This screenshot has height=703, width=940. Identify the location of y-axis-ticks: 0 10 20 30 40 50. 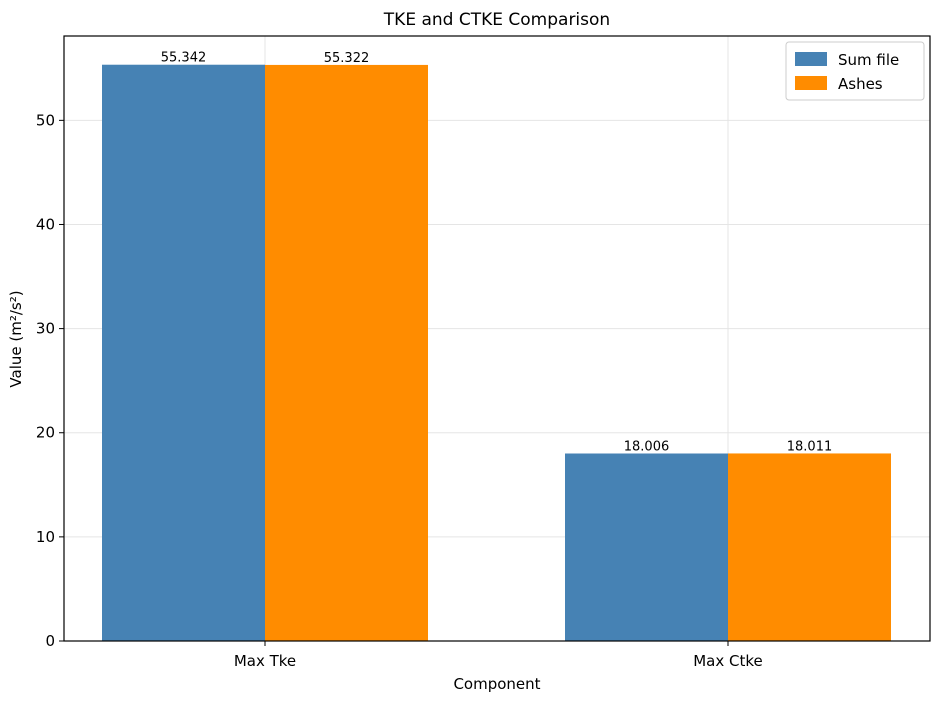
(50, 380).